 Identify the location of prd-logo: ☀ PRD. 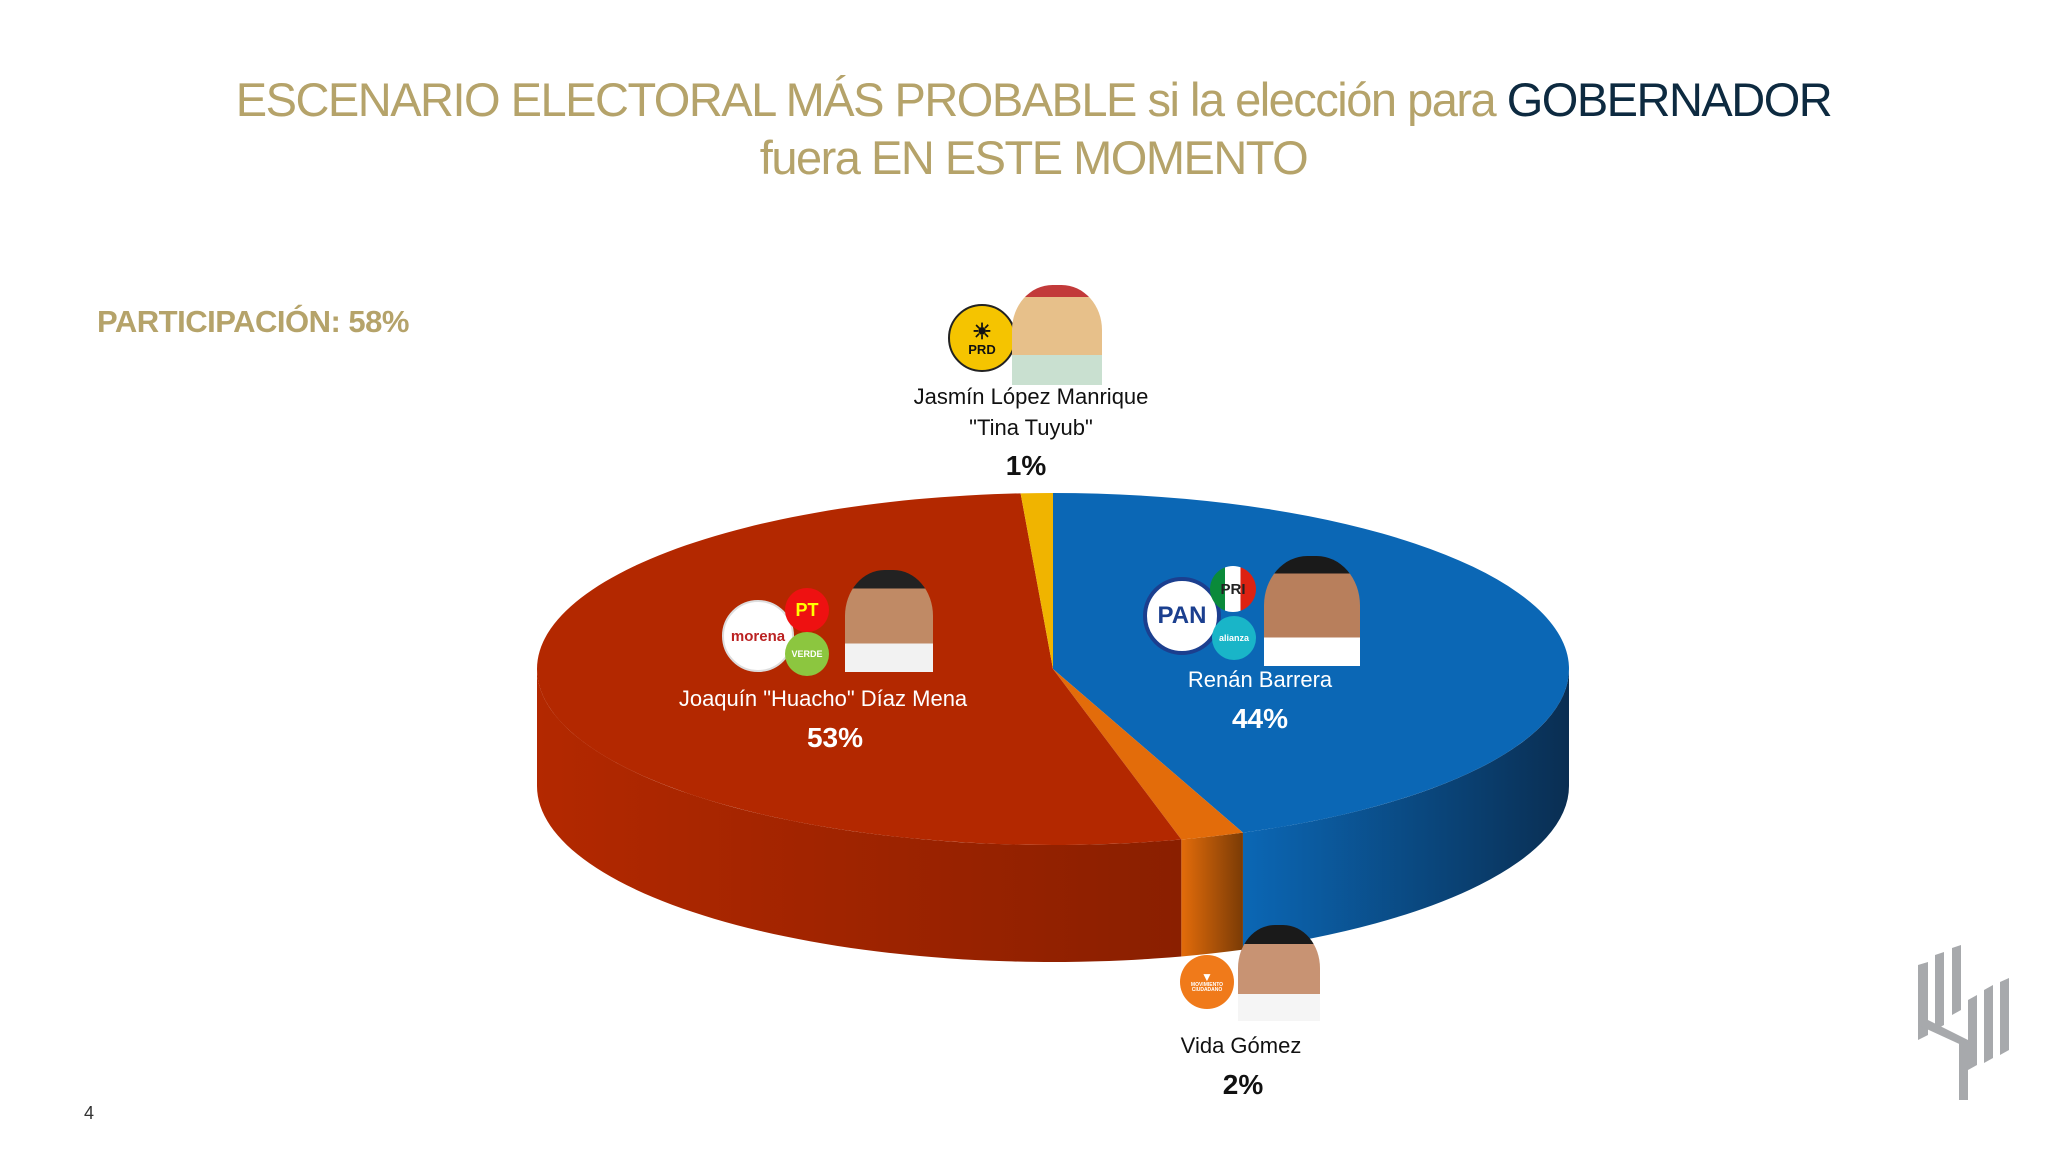
(982, 338).